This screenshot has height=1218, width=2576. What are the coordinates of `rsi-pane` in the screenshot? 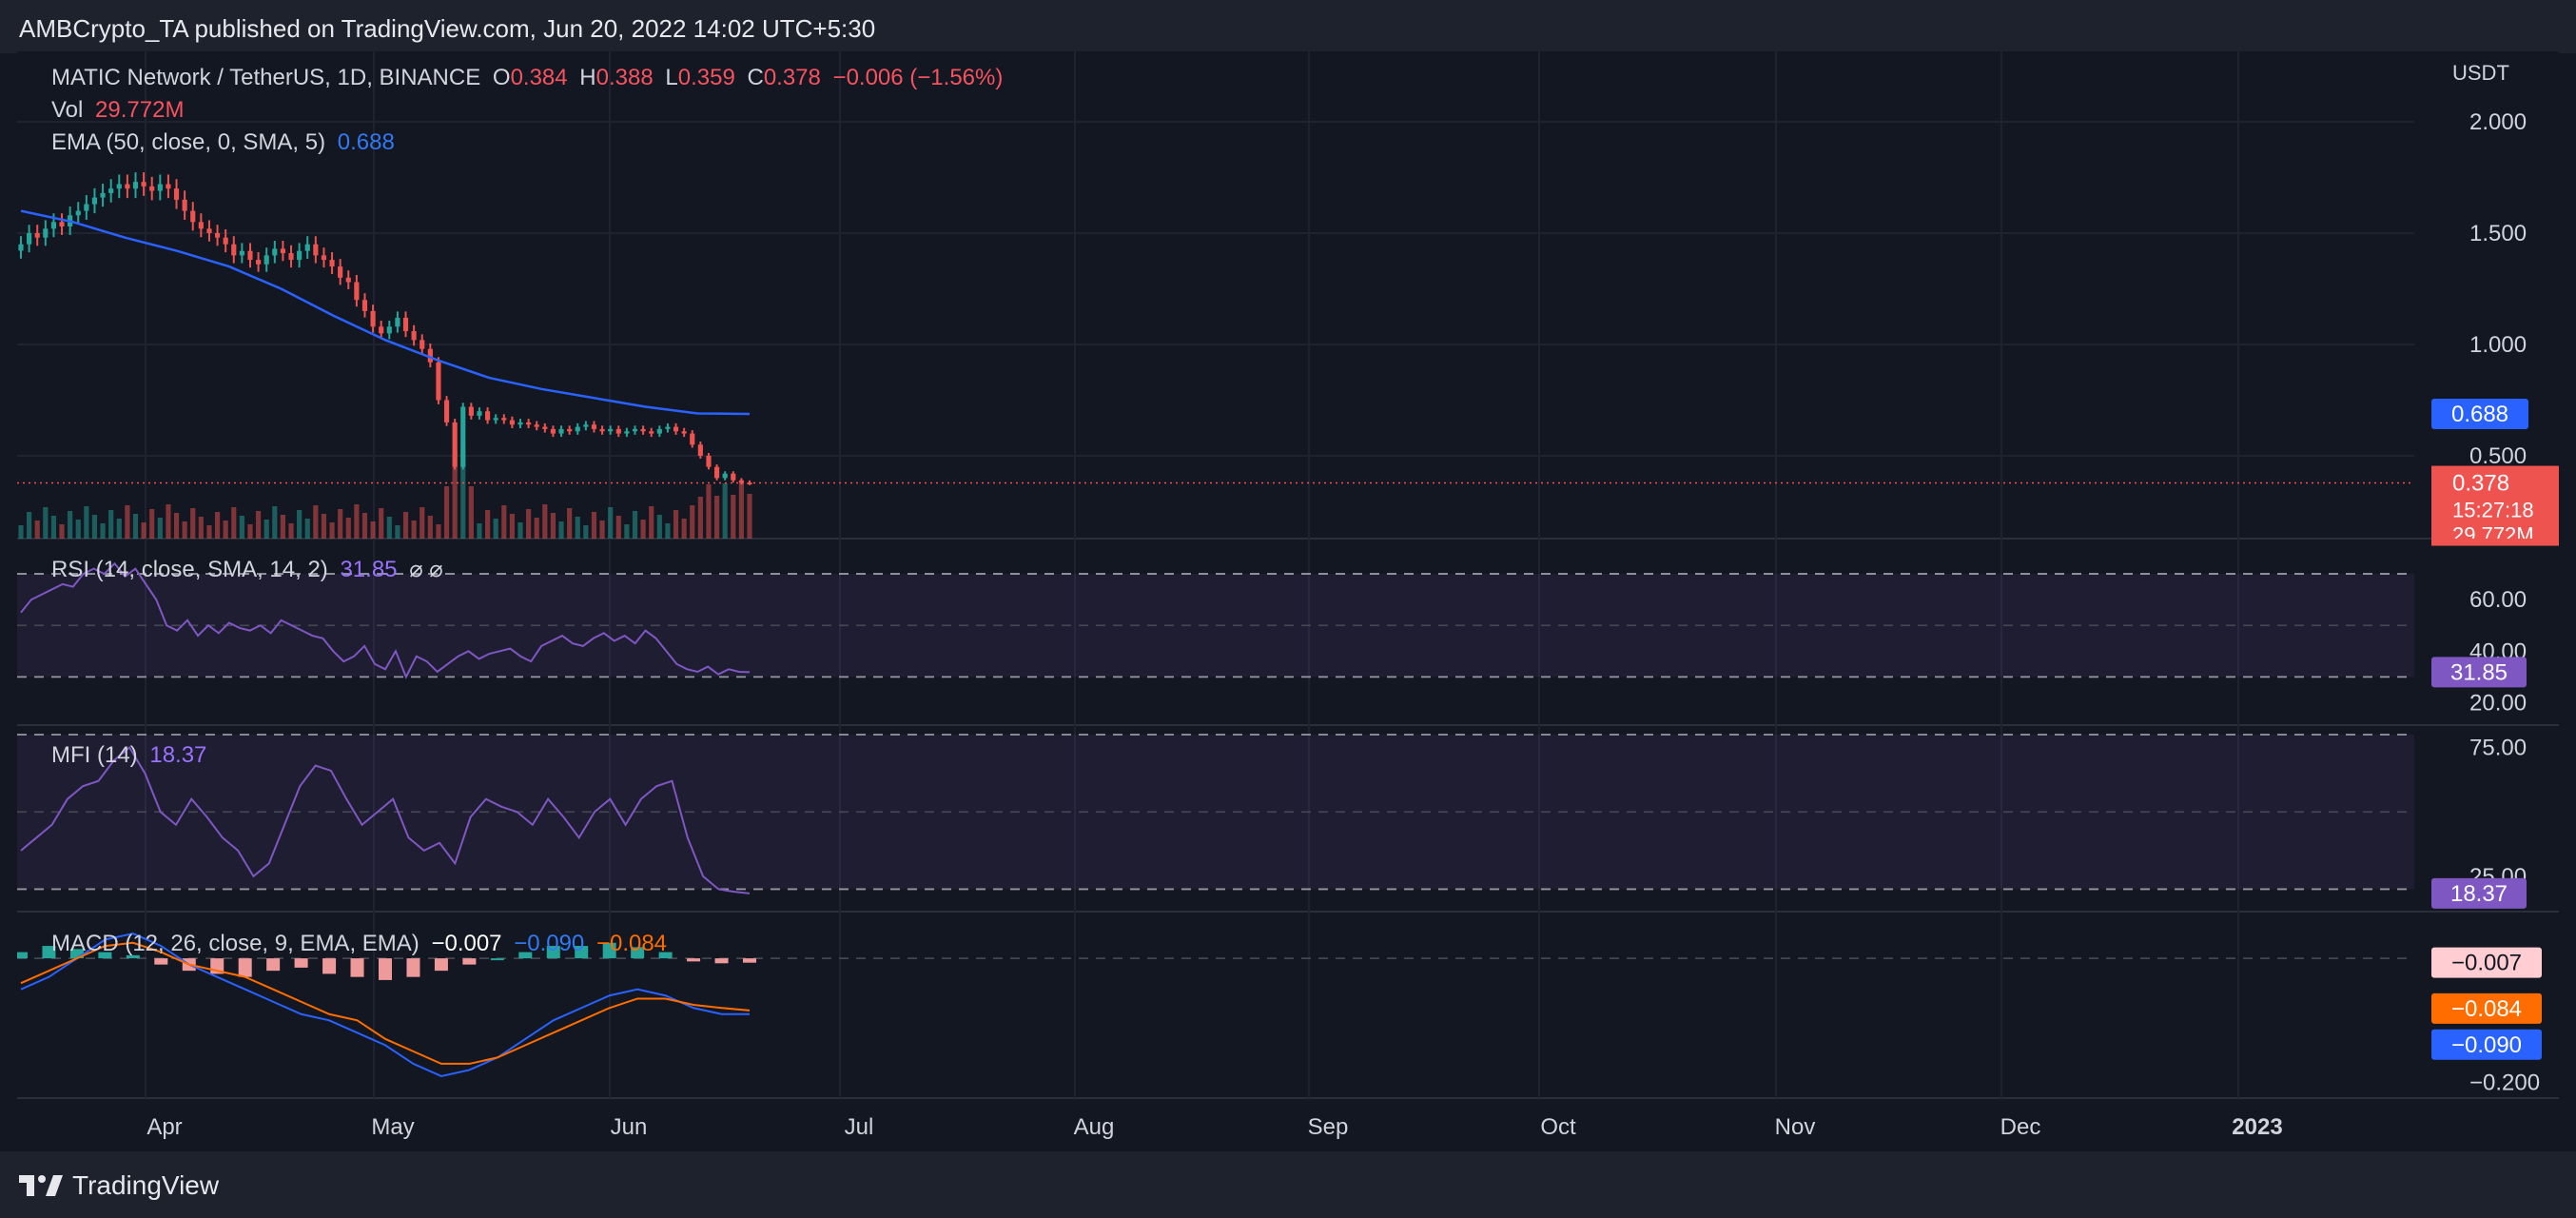 It's located at (1215, 620).